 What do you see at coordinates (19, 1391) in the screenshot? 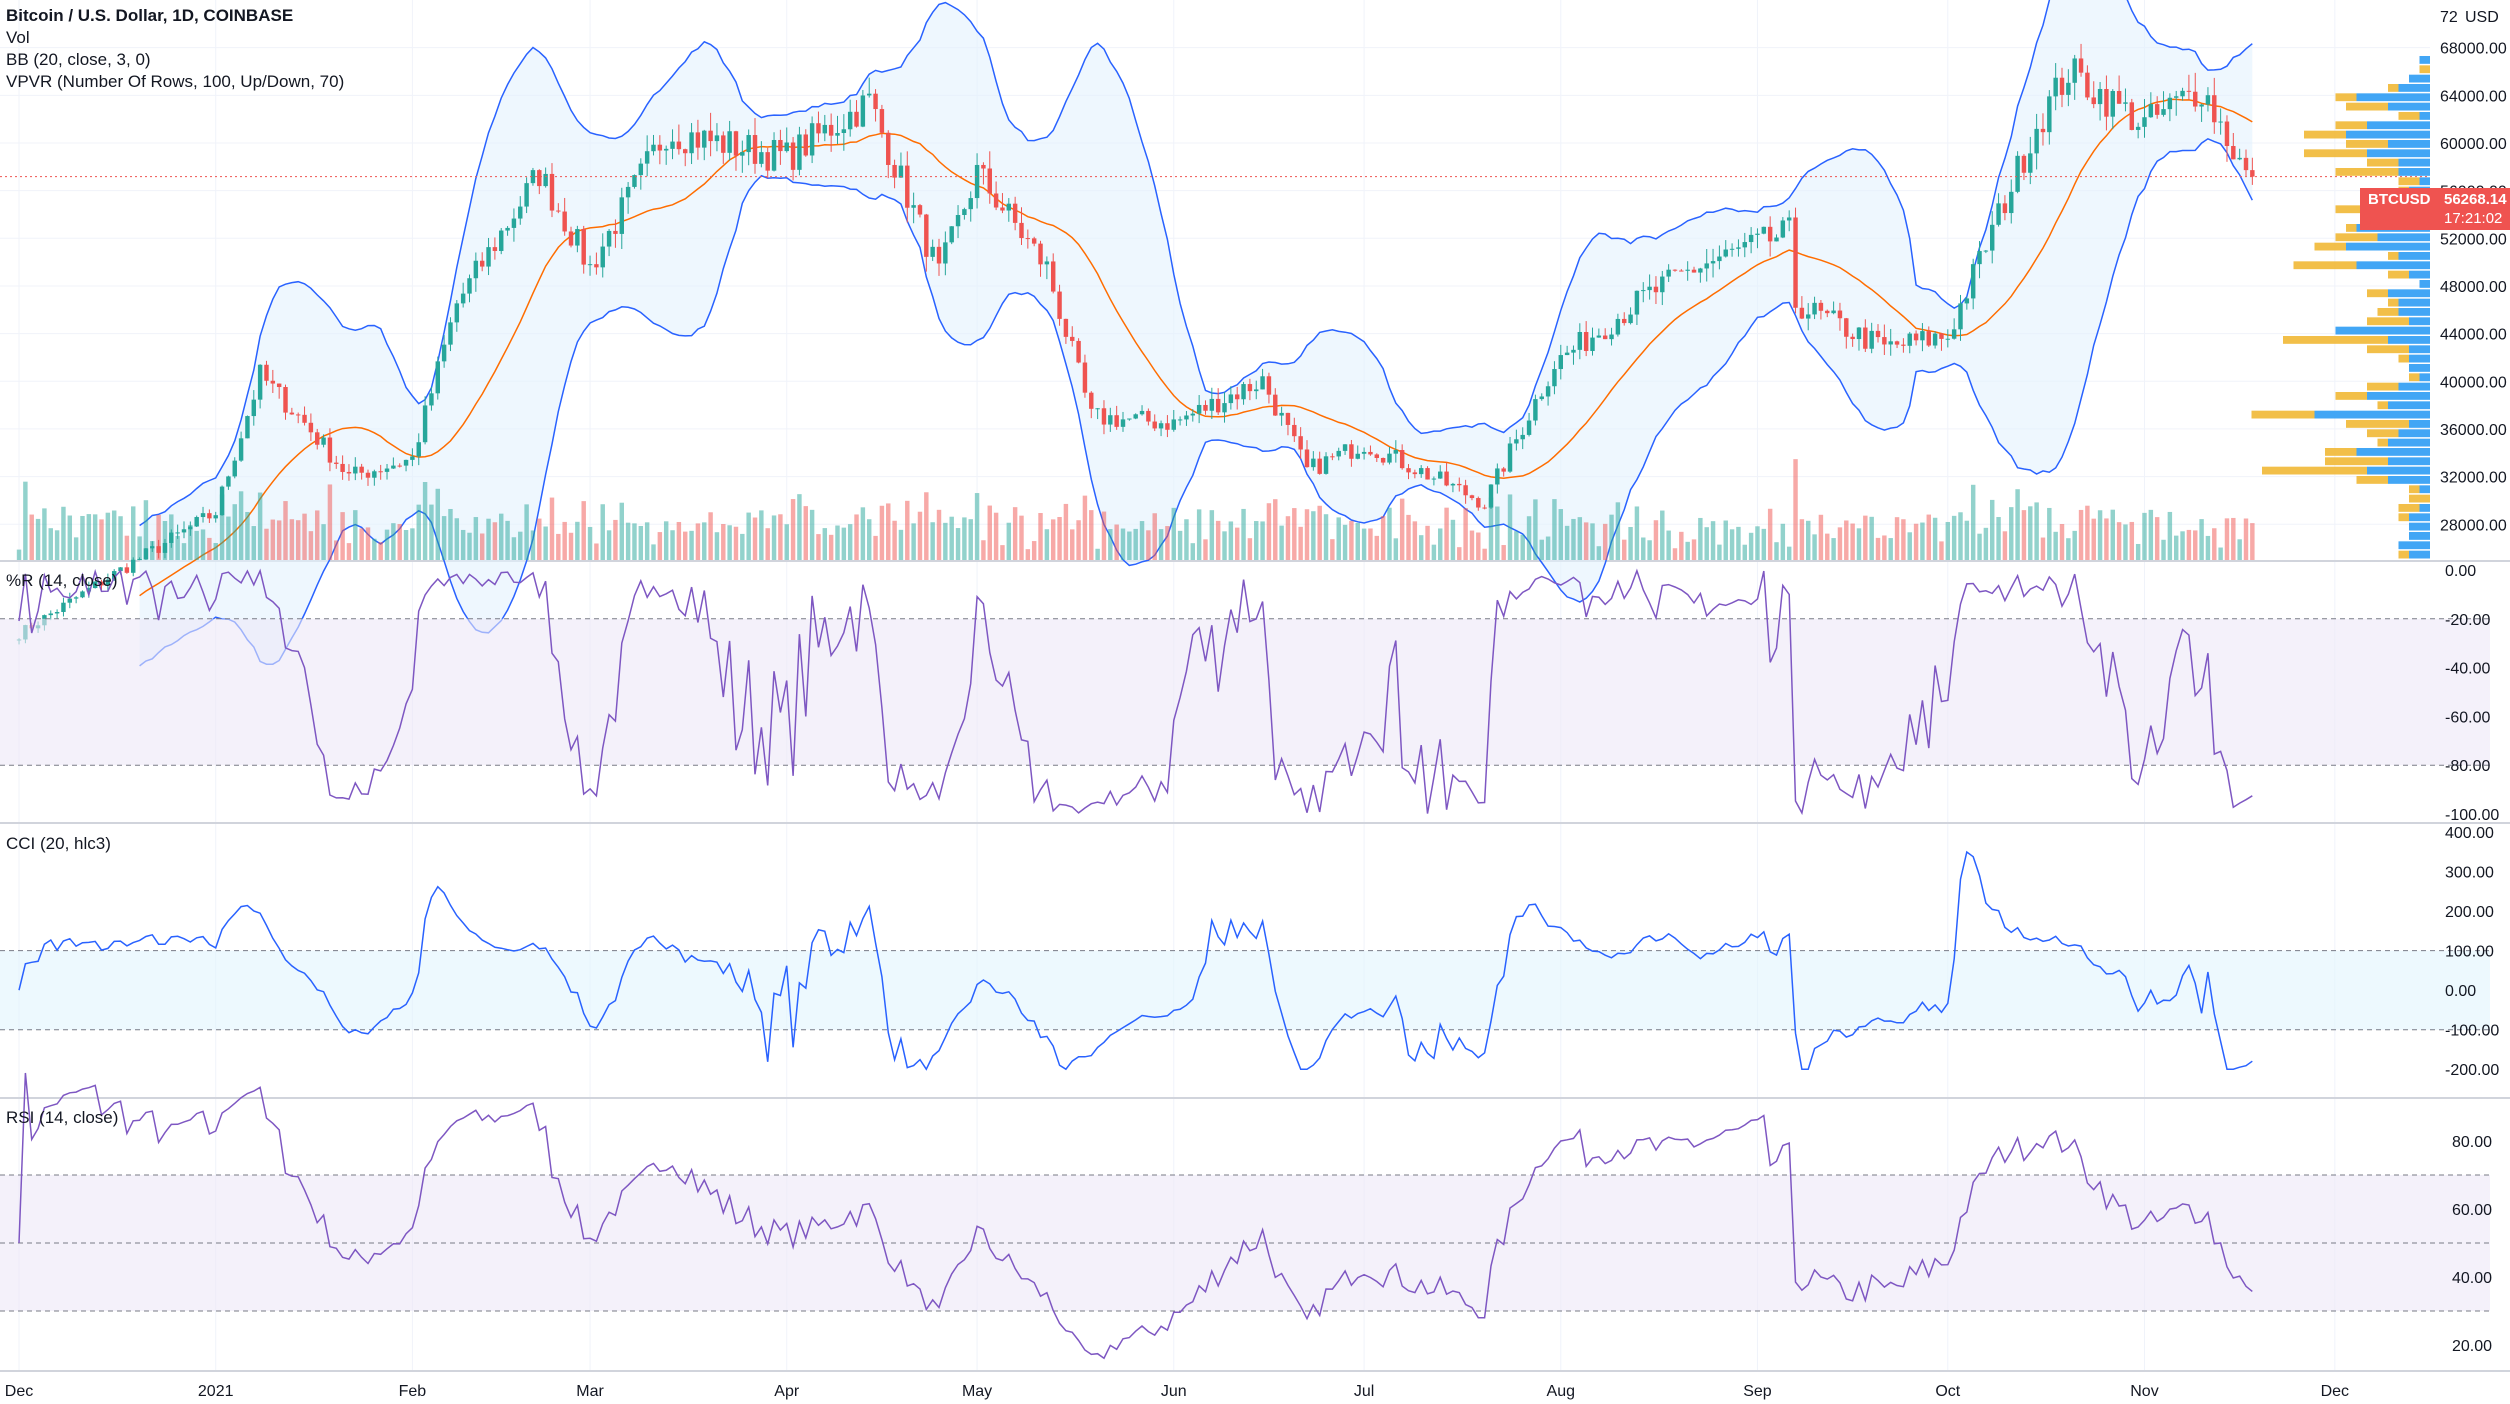
I see `time-axis-label: Dec` at bounding box center [19, 1391].